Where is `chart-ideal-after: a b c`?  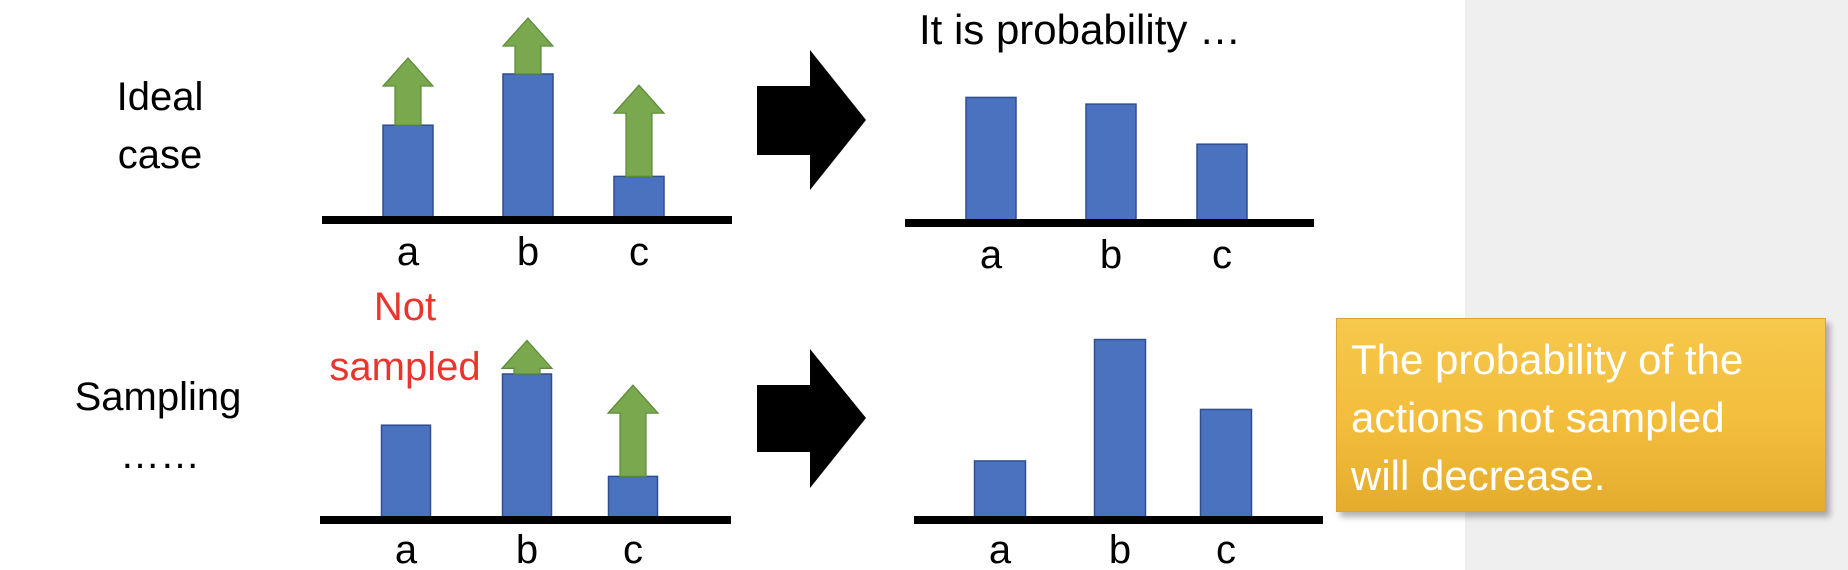 chart-ideal-after: a b c is located at coordinates (1109, 186).